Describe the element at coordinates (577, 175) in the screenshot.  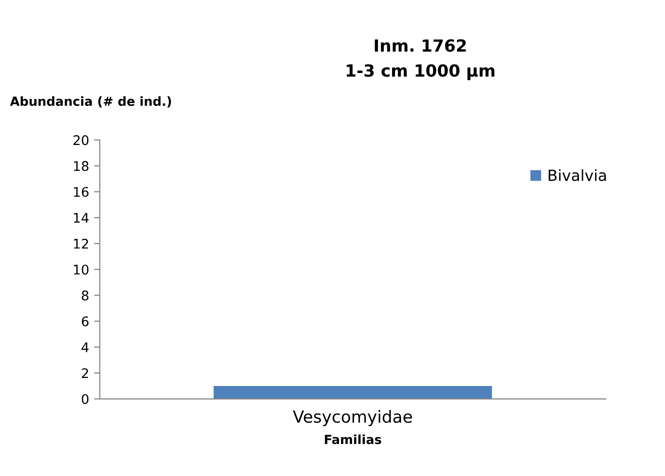
I see `legend-label: Bivalvia` at that location.